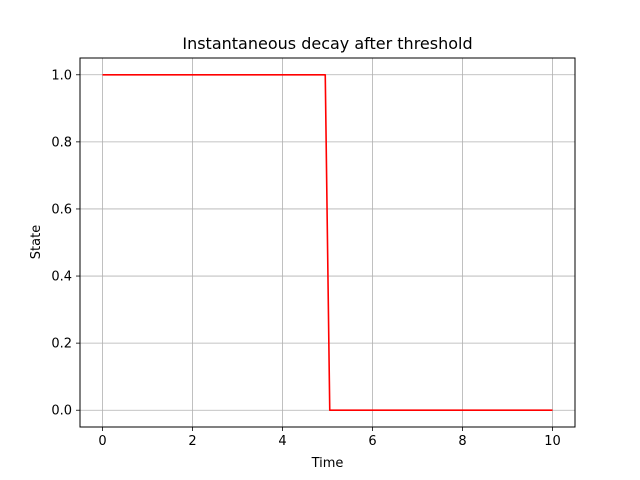 The height and width of the screenshot is (480, 640). Describe the element at coordinates (327, 43) in the screenshot. I see `chart-title: Instantaneous decay after threshold` at that location.